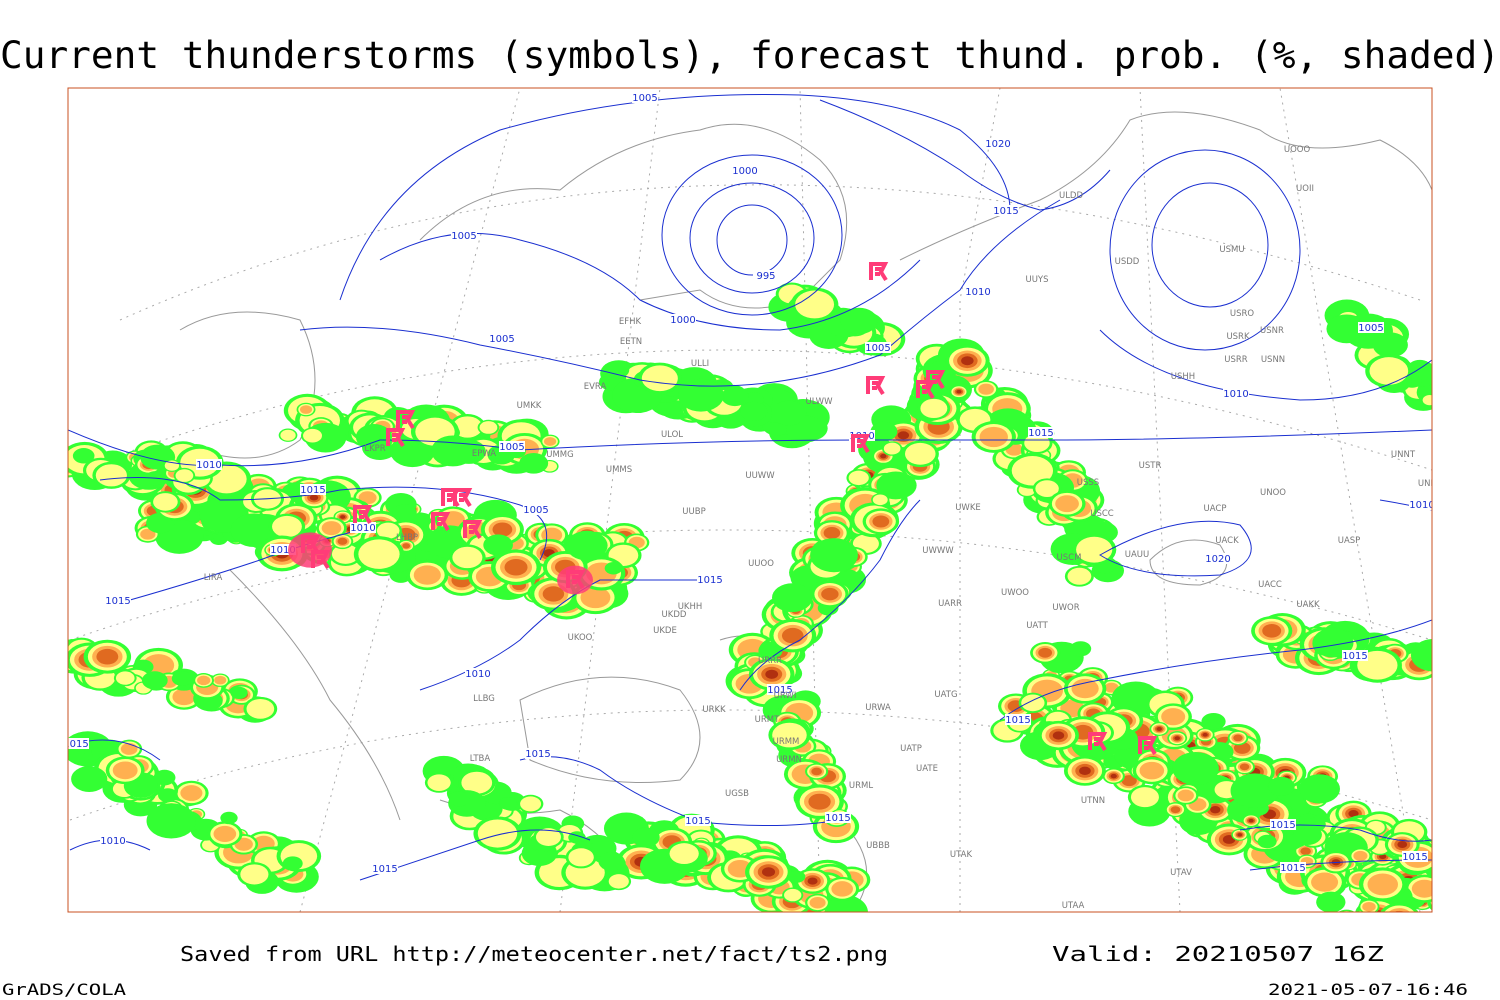 The image size is (1500, 1000). What do you see at coordinates (630, 322) in the screenshot?
I see `station-label: EFHK` at bounding box center [630, 322].